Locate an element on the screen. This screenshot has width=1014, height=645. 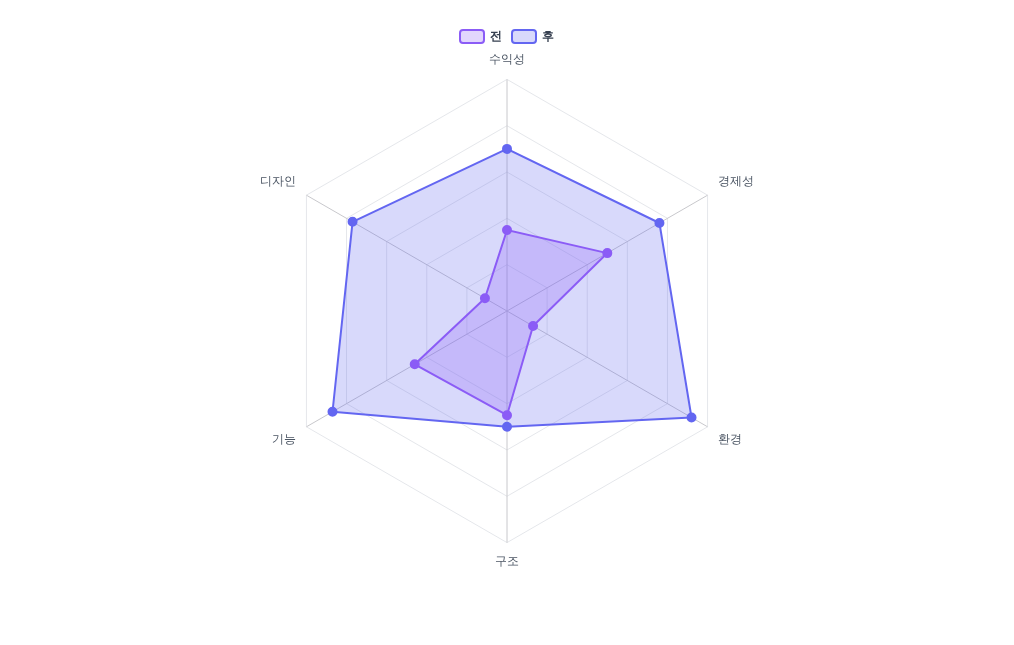
spoke-label: 경제성 is located at coordinates (735, 181).